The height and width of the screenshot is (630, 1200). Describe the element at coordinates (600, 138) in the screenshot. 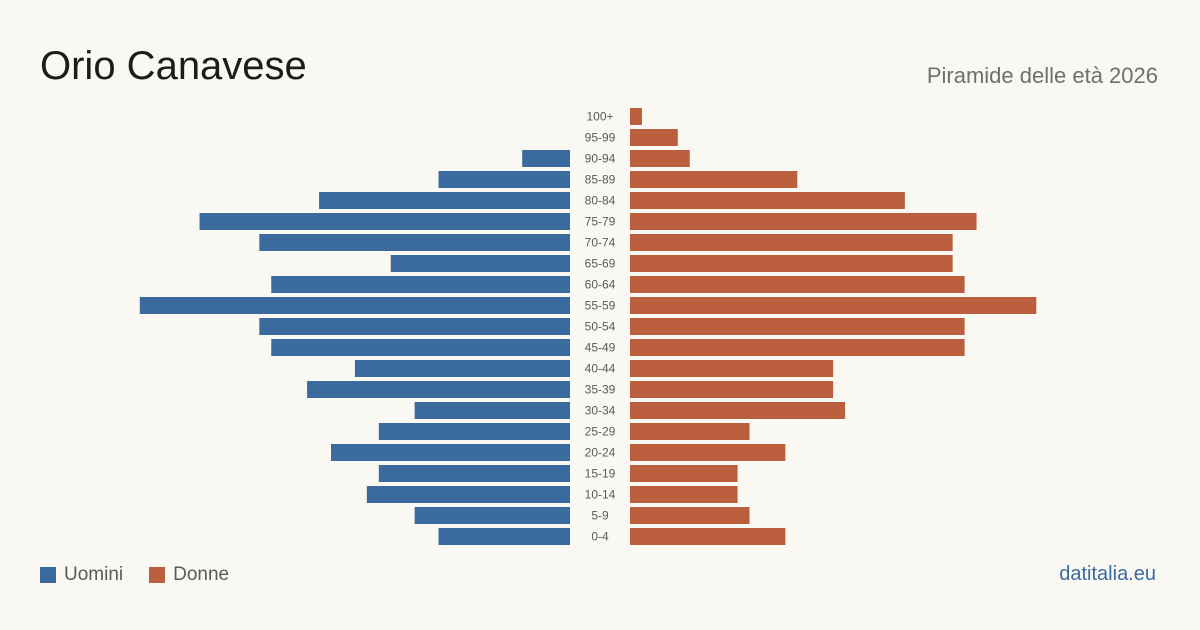

I see `age-label: 95-99` at that location.